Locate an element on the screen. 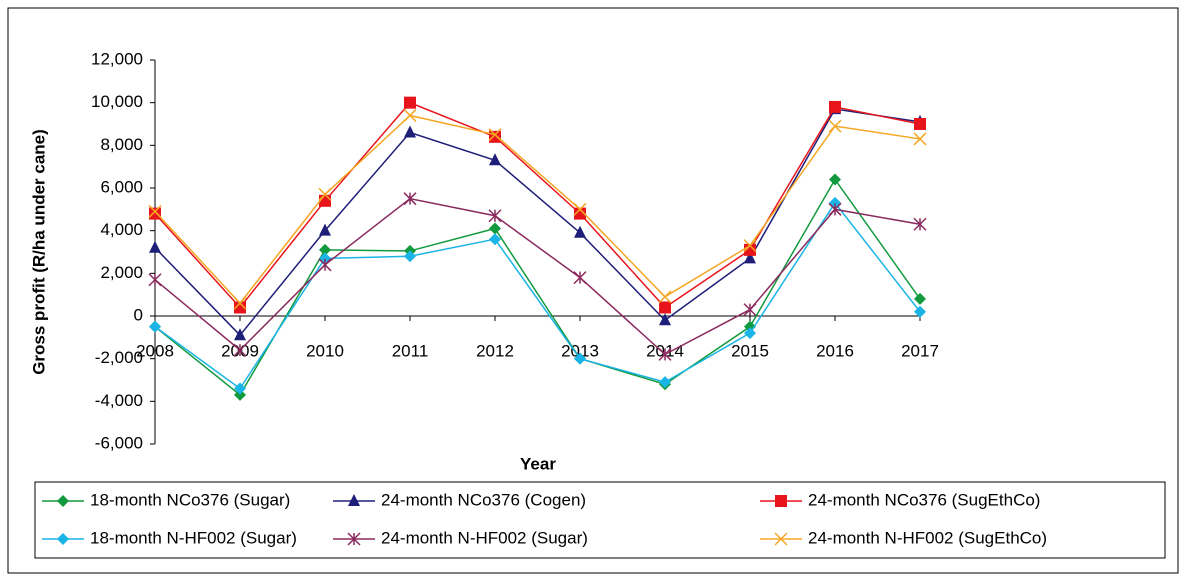 The image size is (1186, 586). y-tick-label: 4,000 is located at coordinates (121, 229).